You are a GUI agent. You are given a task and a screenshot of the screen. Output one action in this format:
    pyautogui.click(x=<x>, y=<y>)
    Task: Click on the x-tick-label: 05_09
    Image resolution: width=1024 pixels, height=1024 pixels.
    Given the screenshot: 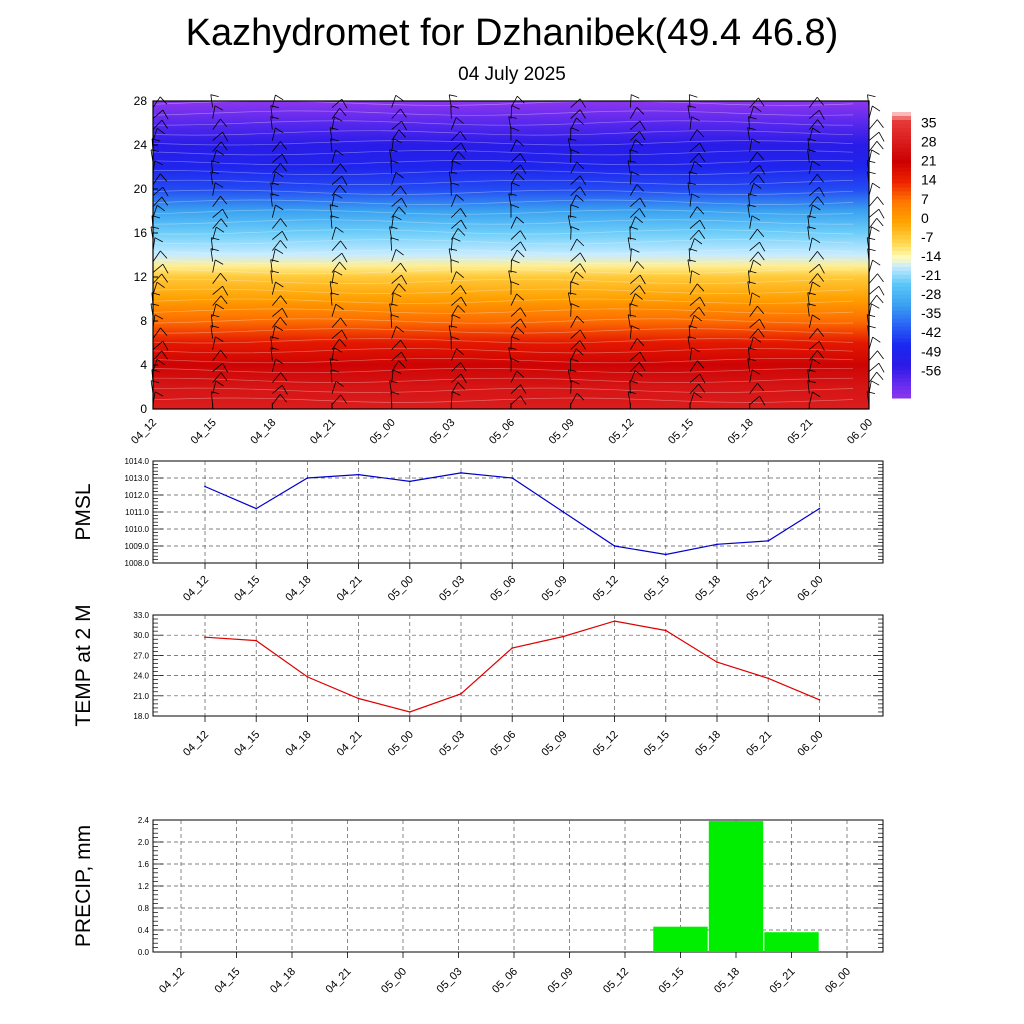 What is the action you would take?
    pyautogui.click(x=561, y=981)
    